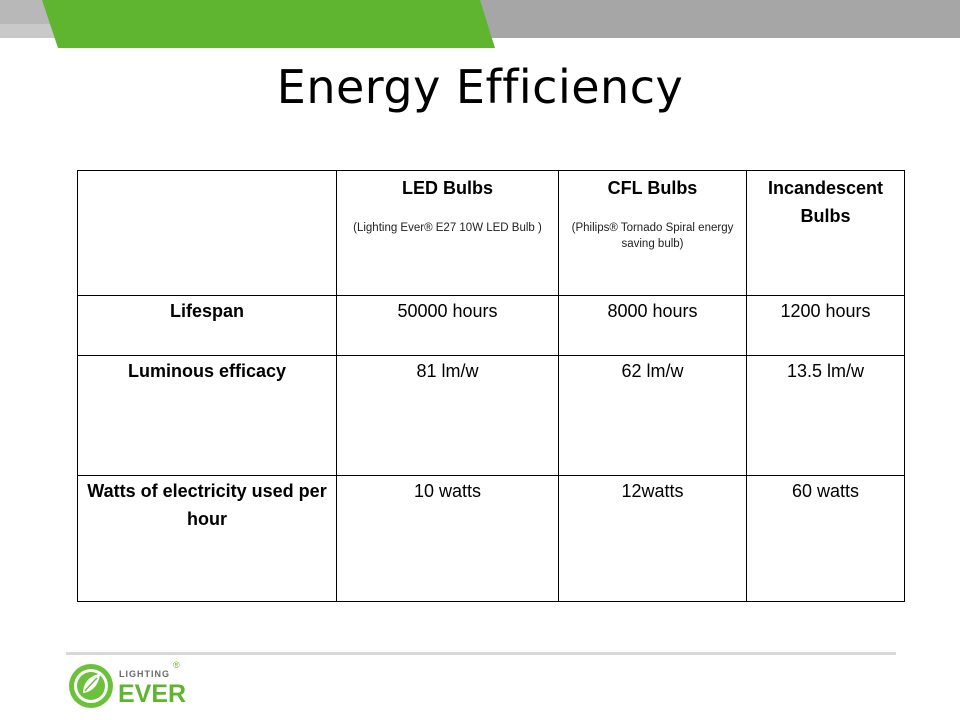 The height and width of the screenshot is (720, 960). Describe the element at coordinates (447, 228) in the screenshot. I see `column-note: (Lighting Ever® E27 10W LED Bulb )` at that location.